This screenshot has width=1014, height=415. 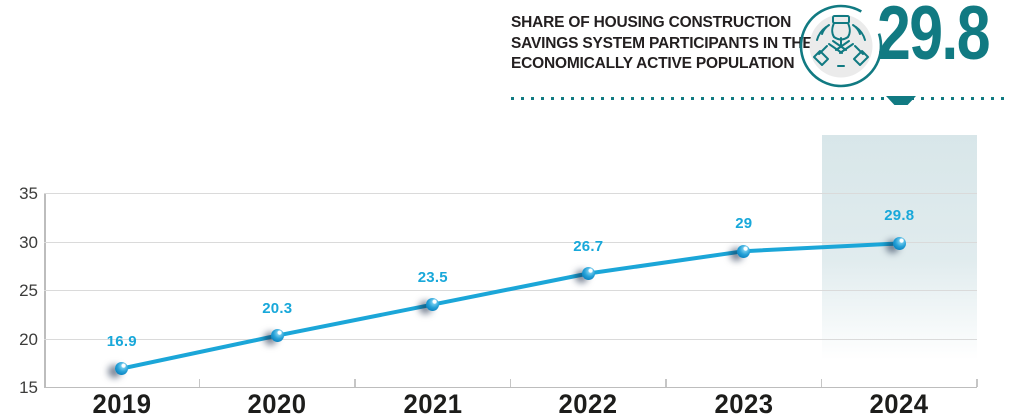 I want to click on y-tick-label-25: 25, so click(x=28, y=290).